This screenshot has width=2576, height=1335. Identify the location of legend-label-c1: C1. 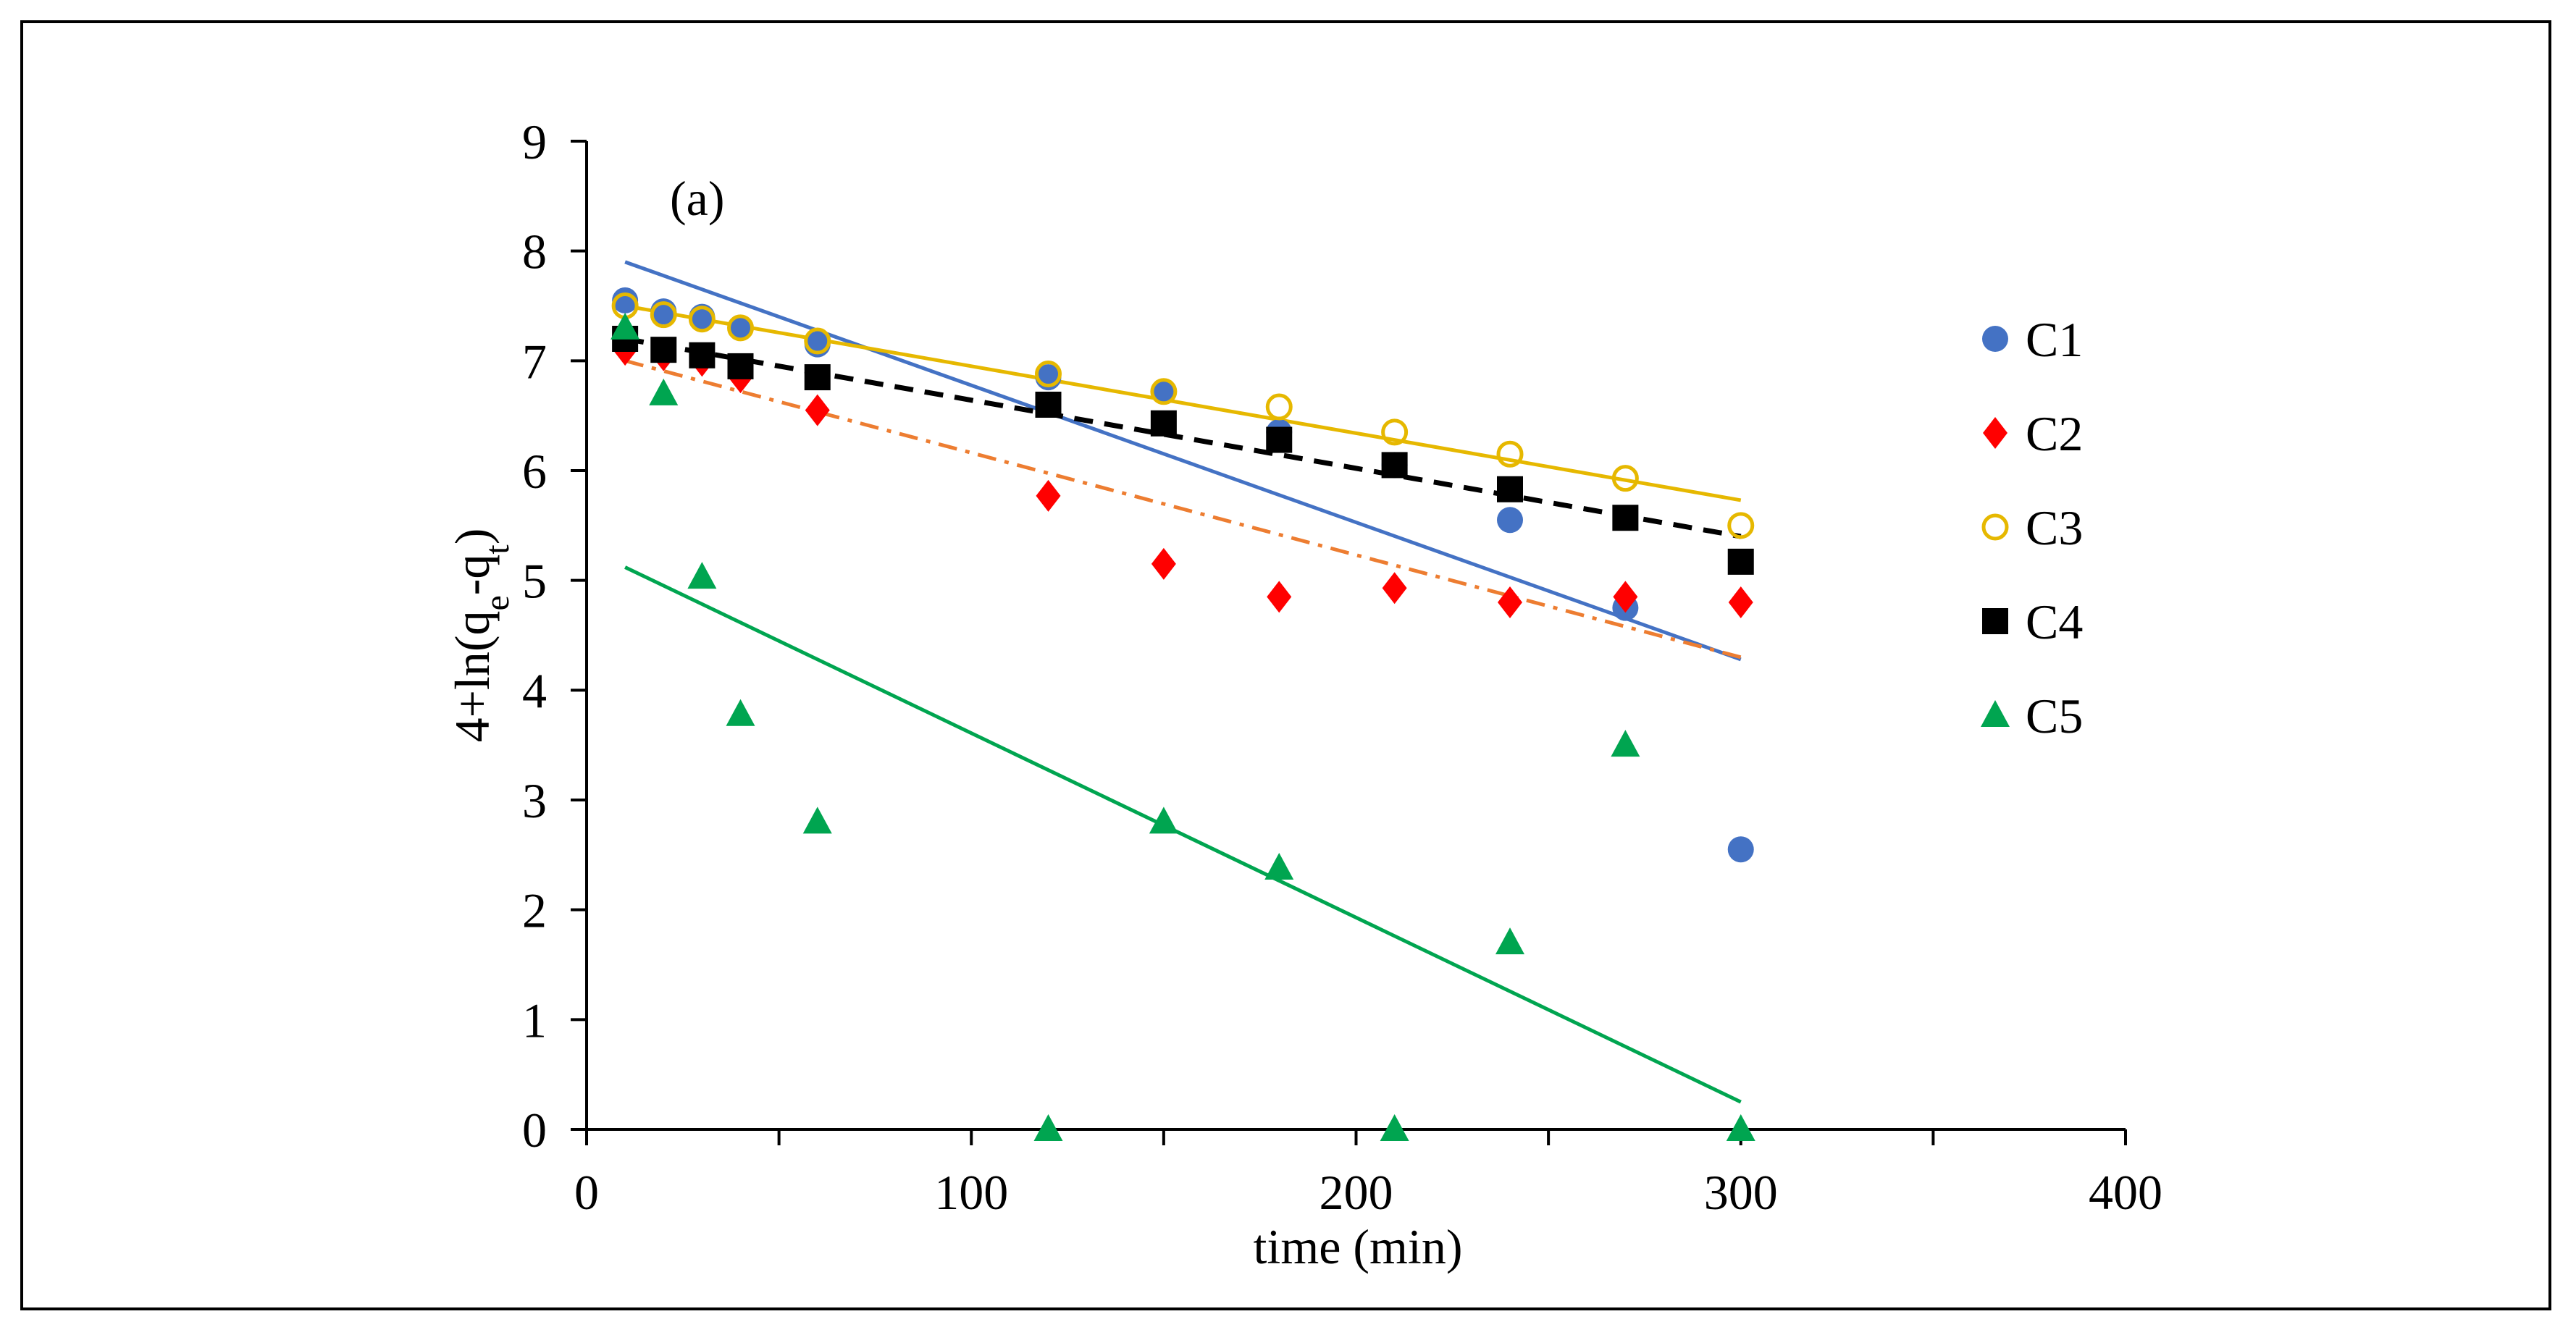
(2054, 339).